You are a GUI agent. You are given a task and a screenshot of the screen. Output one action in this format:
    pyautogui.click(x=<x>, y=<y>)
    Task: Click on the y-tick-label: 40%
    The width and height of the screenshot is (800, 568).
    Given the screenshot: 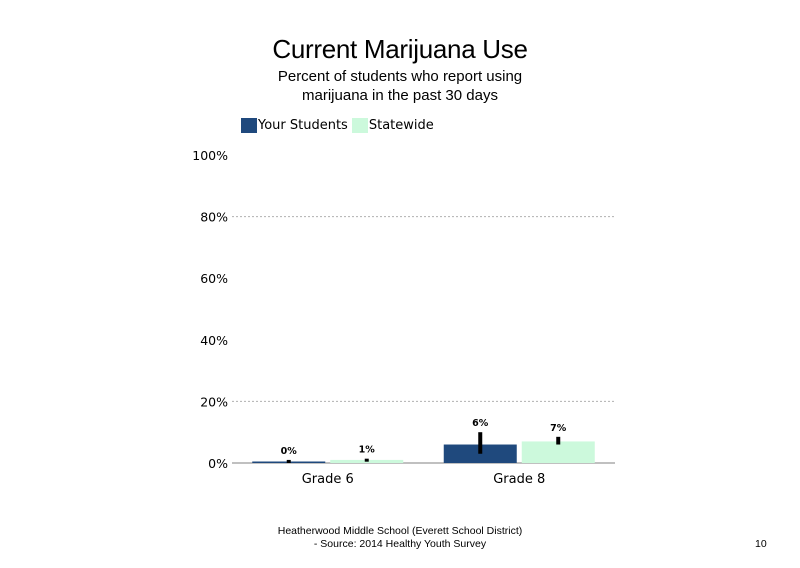 What is the action you would take?
    pyautogui.click(x=214, y=340)
    